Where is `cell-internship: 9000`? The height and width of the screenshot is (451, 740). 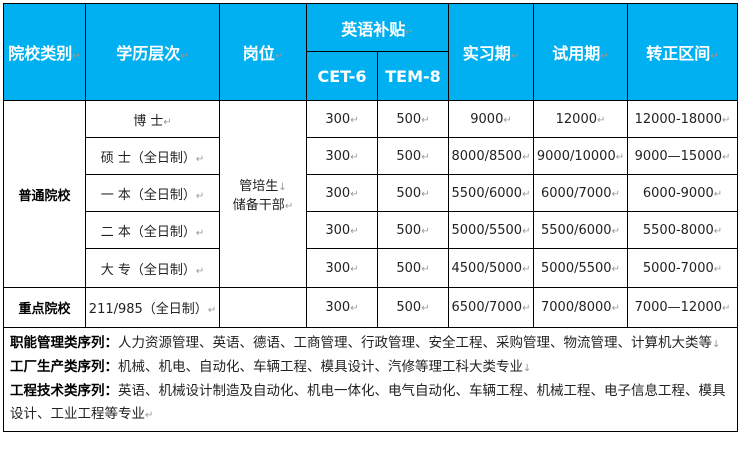
cell-internship: 9000 is located at coordinates (491, 119).